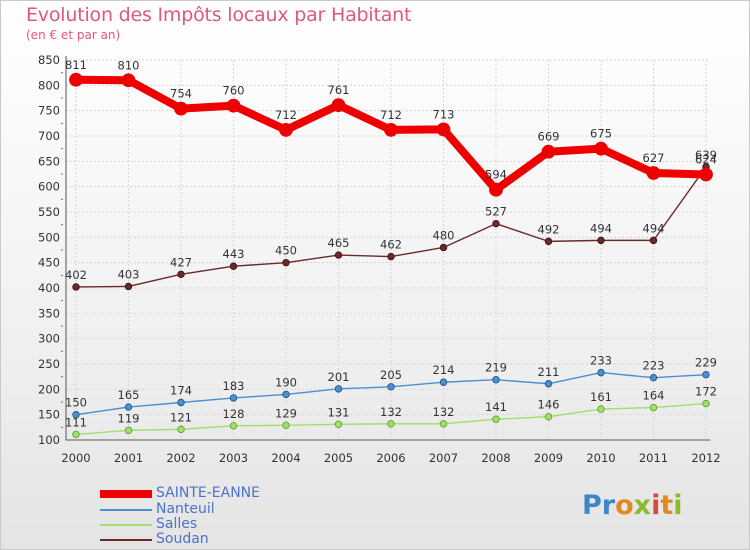  I want to click on chart-subtitle: (en € et par an), so click(73, 35).